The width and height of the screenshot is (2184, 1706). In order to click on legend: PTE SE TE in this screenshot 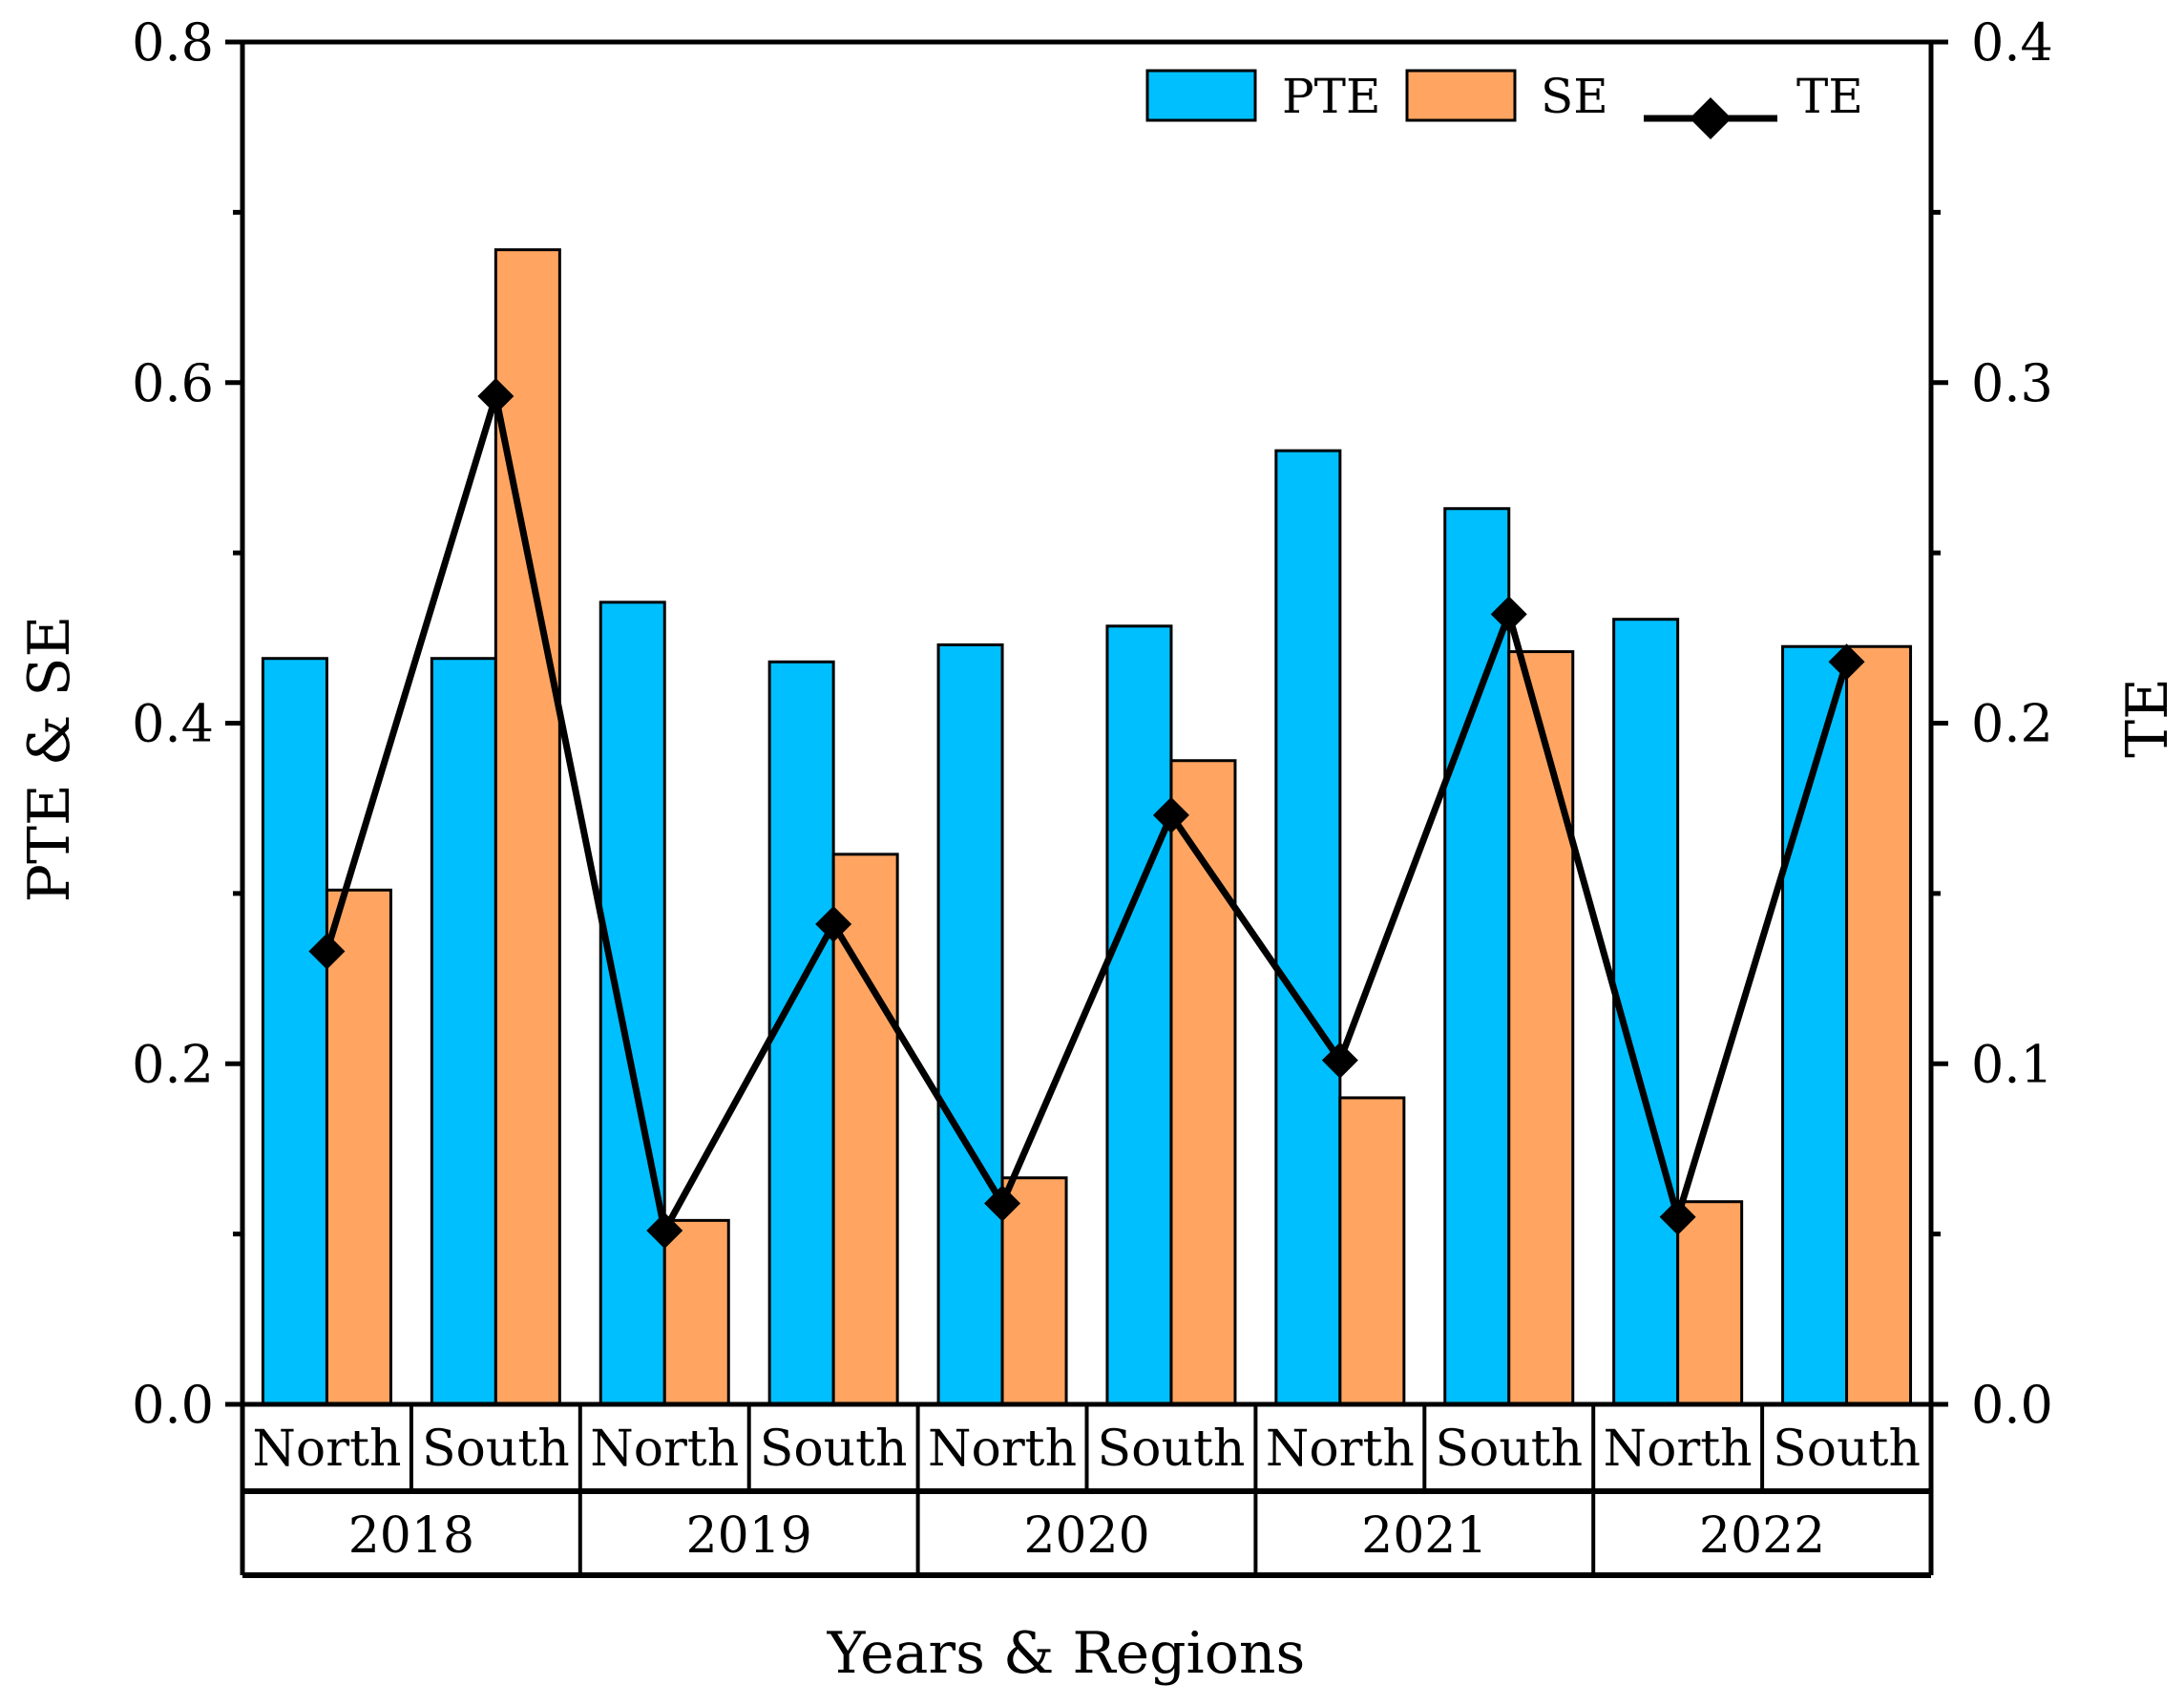, I will do `click(1504, 104)`.